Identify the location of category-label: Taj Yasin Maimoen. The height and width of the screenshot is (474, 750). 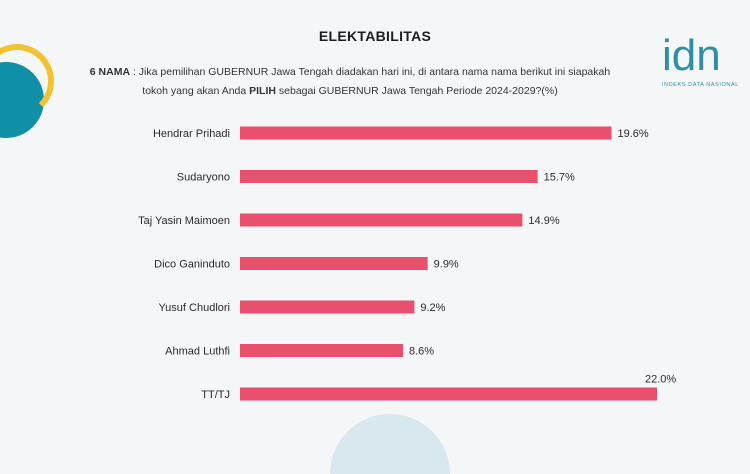
(184, 221).